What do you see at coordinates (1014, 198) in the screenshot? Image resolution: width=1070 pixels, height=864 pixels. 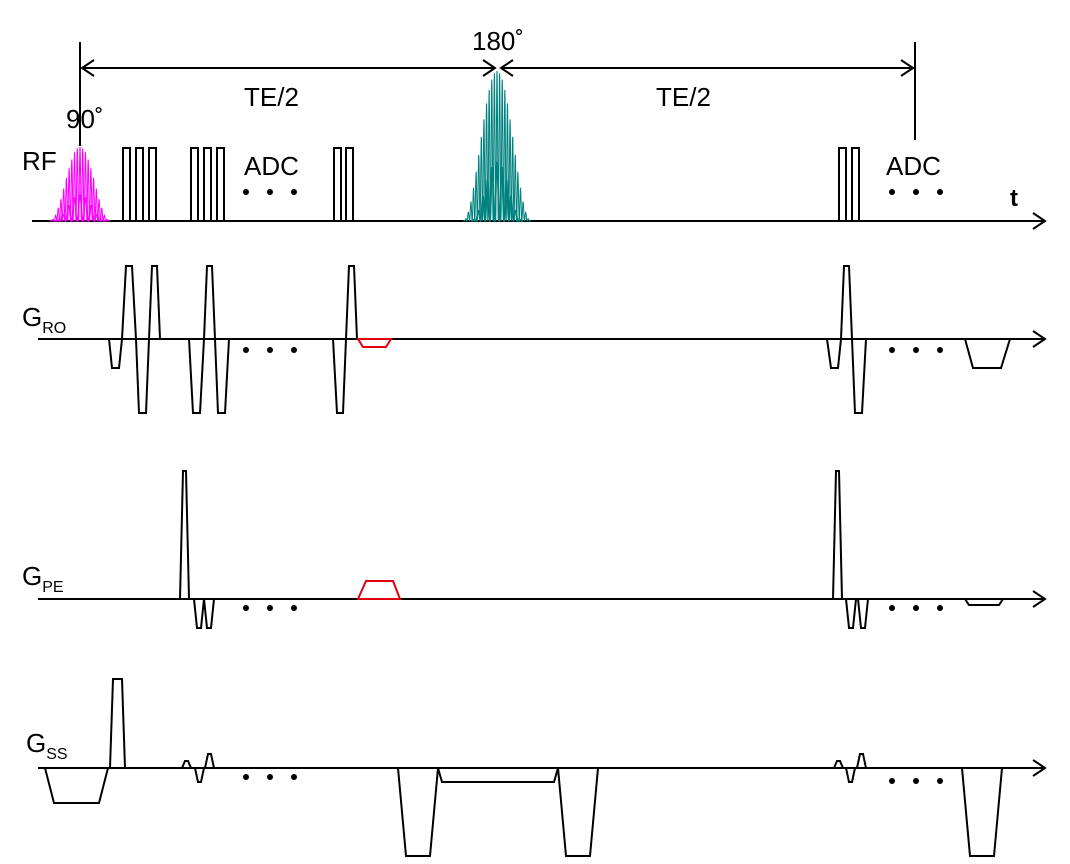 I see `time-axis-label: t` at bounding box center [1014, 198].